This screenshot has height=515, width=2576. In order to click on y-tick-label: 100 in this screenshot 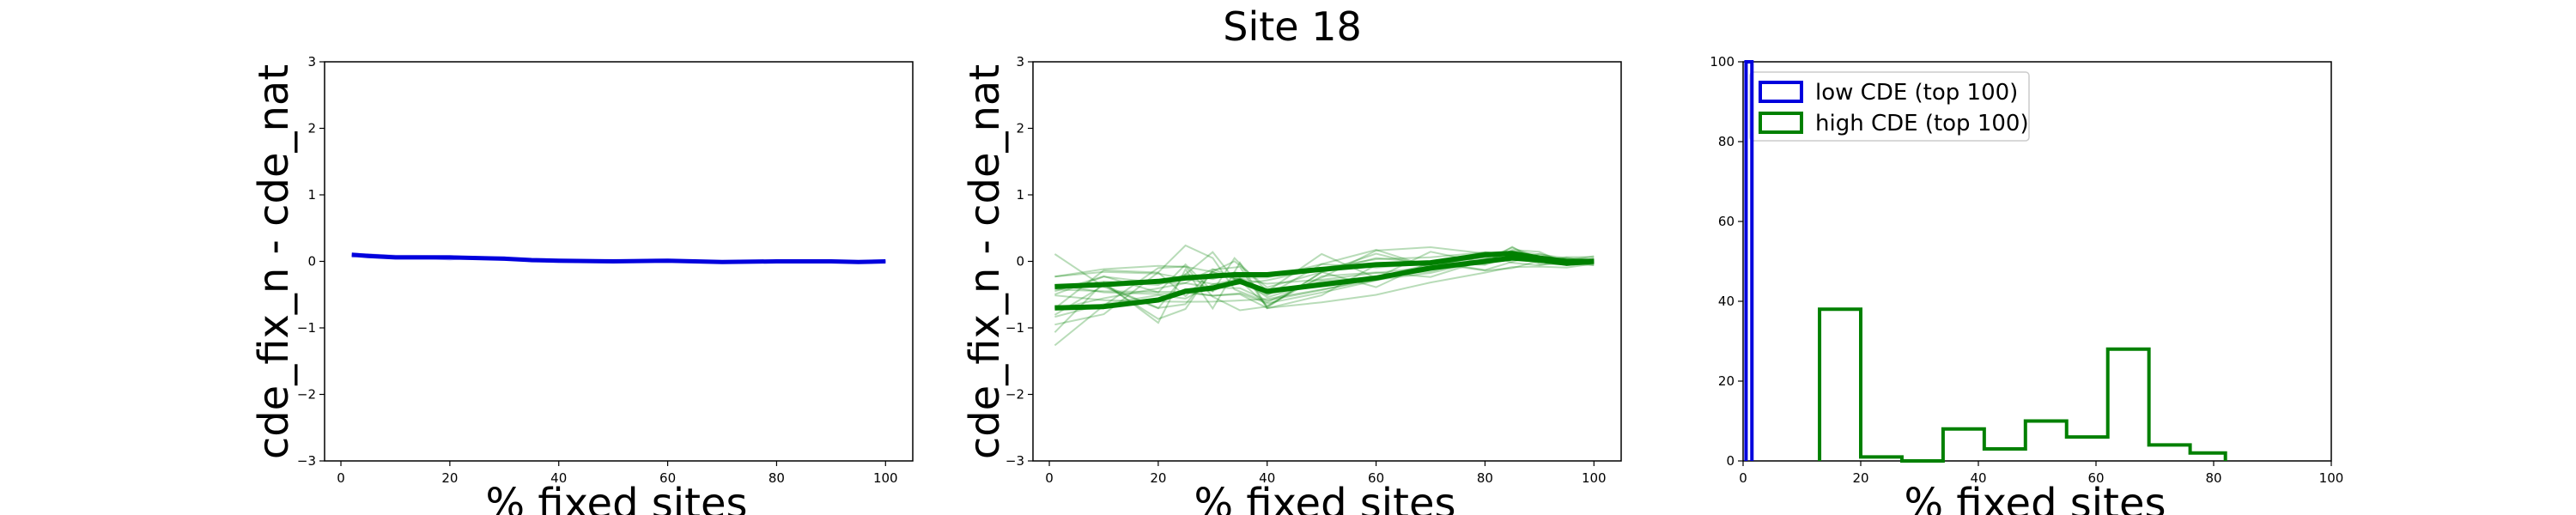, I will do `click(1722, 62)`.